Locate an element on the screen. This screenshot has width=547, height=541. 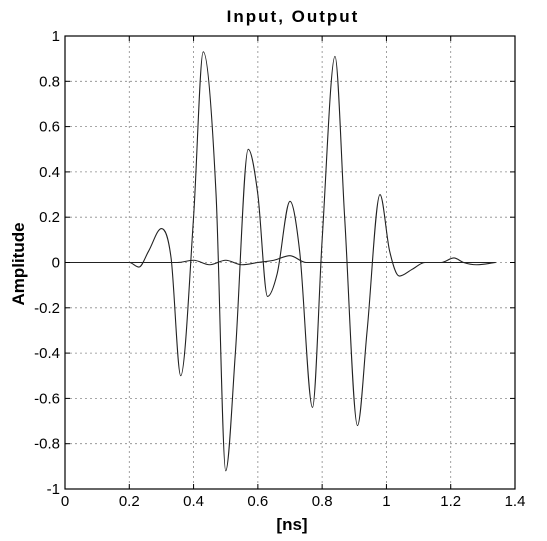
x-tick-label: 0.2 is located at coordinates (129, 501).